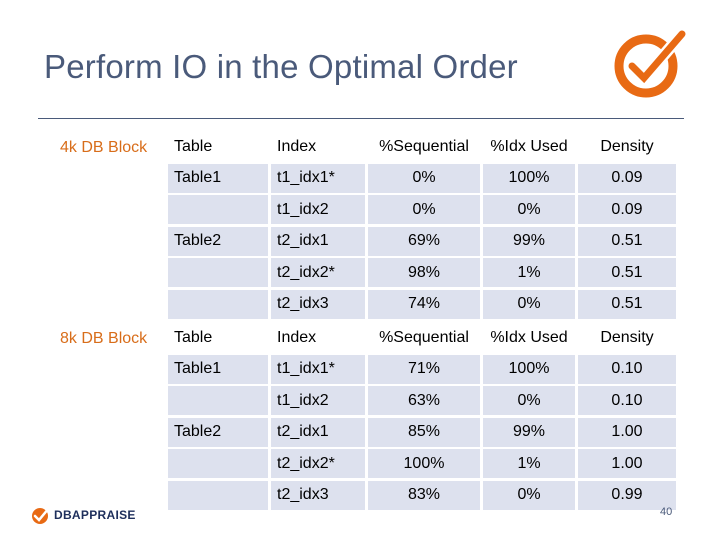  What do you see at coordinates (424, 400) in the screenshot?
I see `table-cell-seq: 63%` at bounding box center [424, 400].